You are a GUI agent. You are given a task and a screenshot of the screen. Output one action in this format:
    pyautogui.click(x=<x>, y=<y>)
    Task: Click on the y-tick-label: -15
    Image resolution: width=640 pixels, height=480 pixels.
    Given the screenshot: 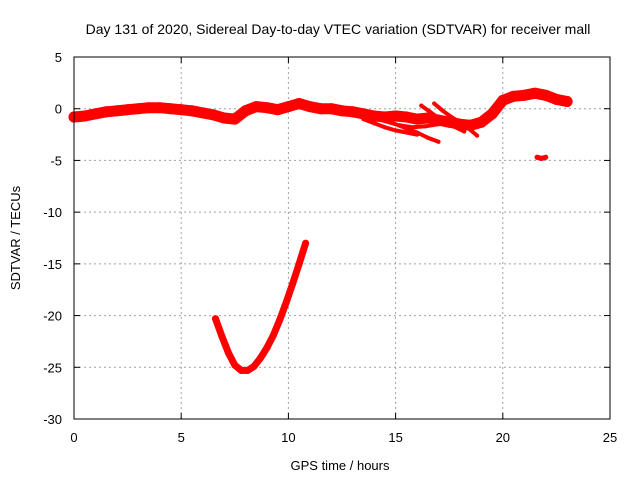 What is the action you would take?
    pyautogui.click(x=52, y=264)
    